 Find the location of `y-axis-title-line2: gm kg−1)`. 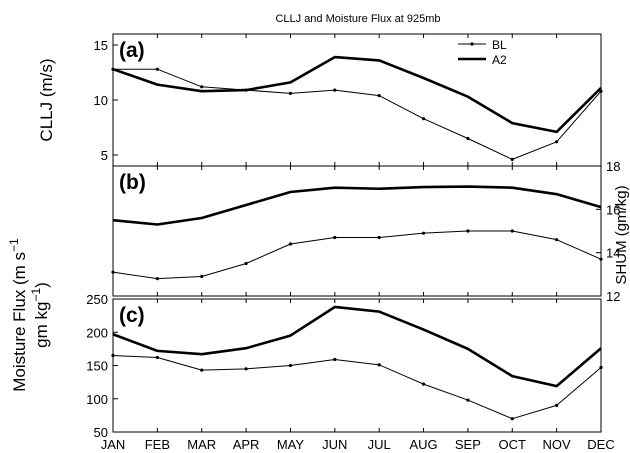

y-axis-title-line2: gm kg−1) is located at coordinates (40, 315).